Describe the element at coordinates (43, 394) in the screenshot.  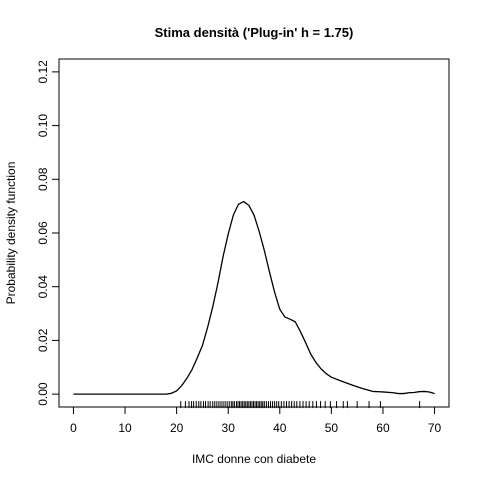
I see `y-tick-label: 0.00` at that location.